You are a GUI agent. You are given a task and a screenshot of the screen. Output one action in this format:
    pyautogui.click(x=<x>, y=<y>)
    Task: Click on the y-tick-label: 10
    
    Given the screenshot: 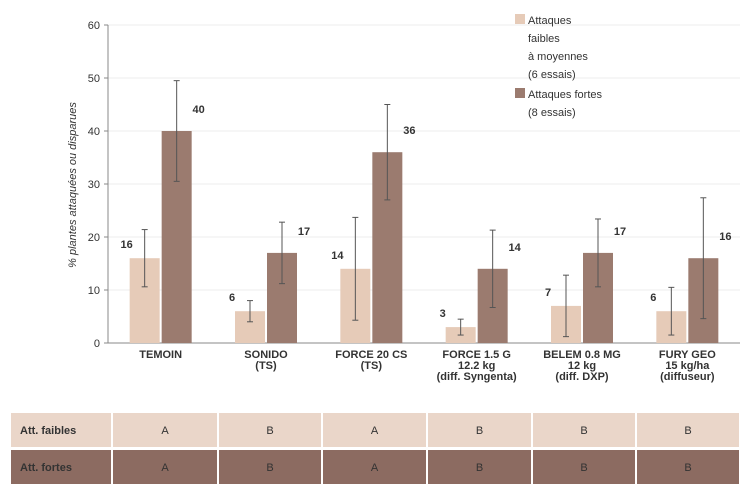 What is the action you would take?
    pyautogui.click(x=94, y=291)
    